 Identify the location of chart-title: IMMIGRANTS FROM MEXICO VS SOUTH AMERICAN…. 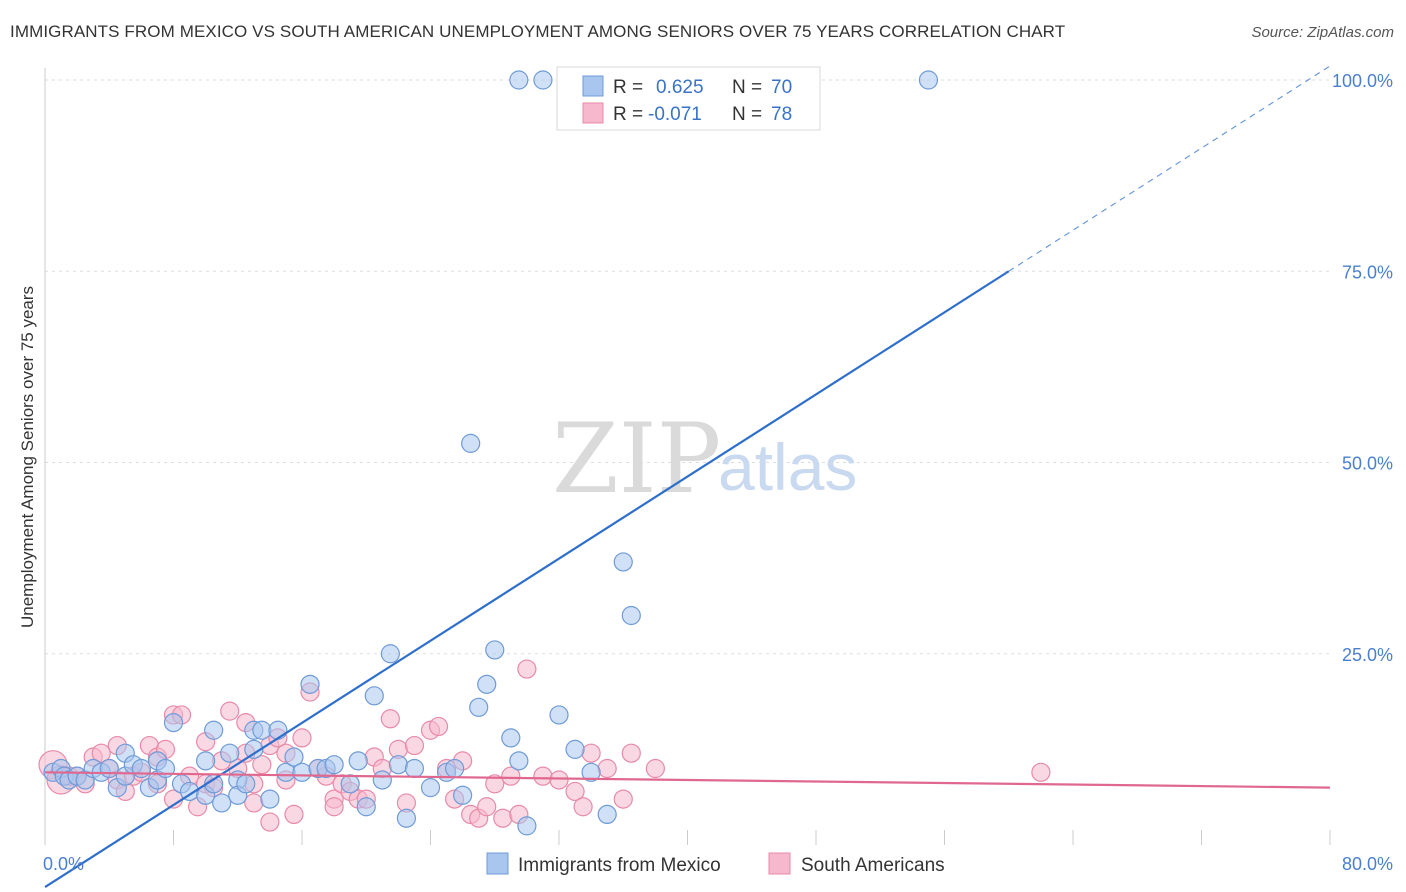
(538, 31).